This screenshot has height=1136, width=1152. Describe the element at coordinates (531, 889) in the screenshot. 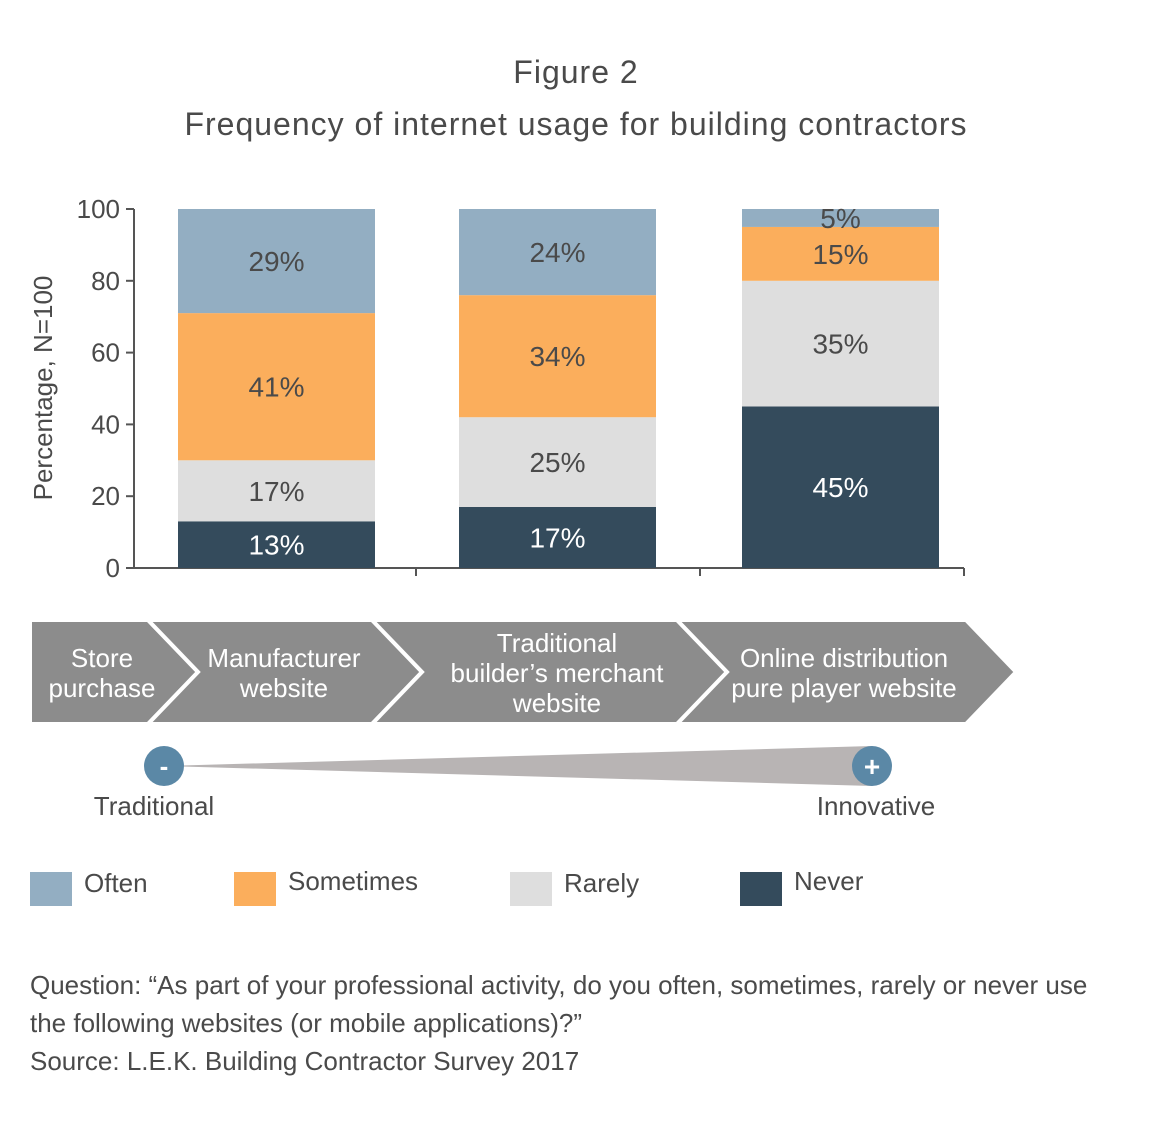

I see `legend-swatch-rarely` at that location.